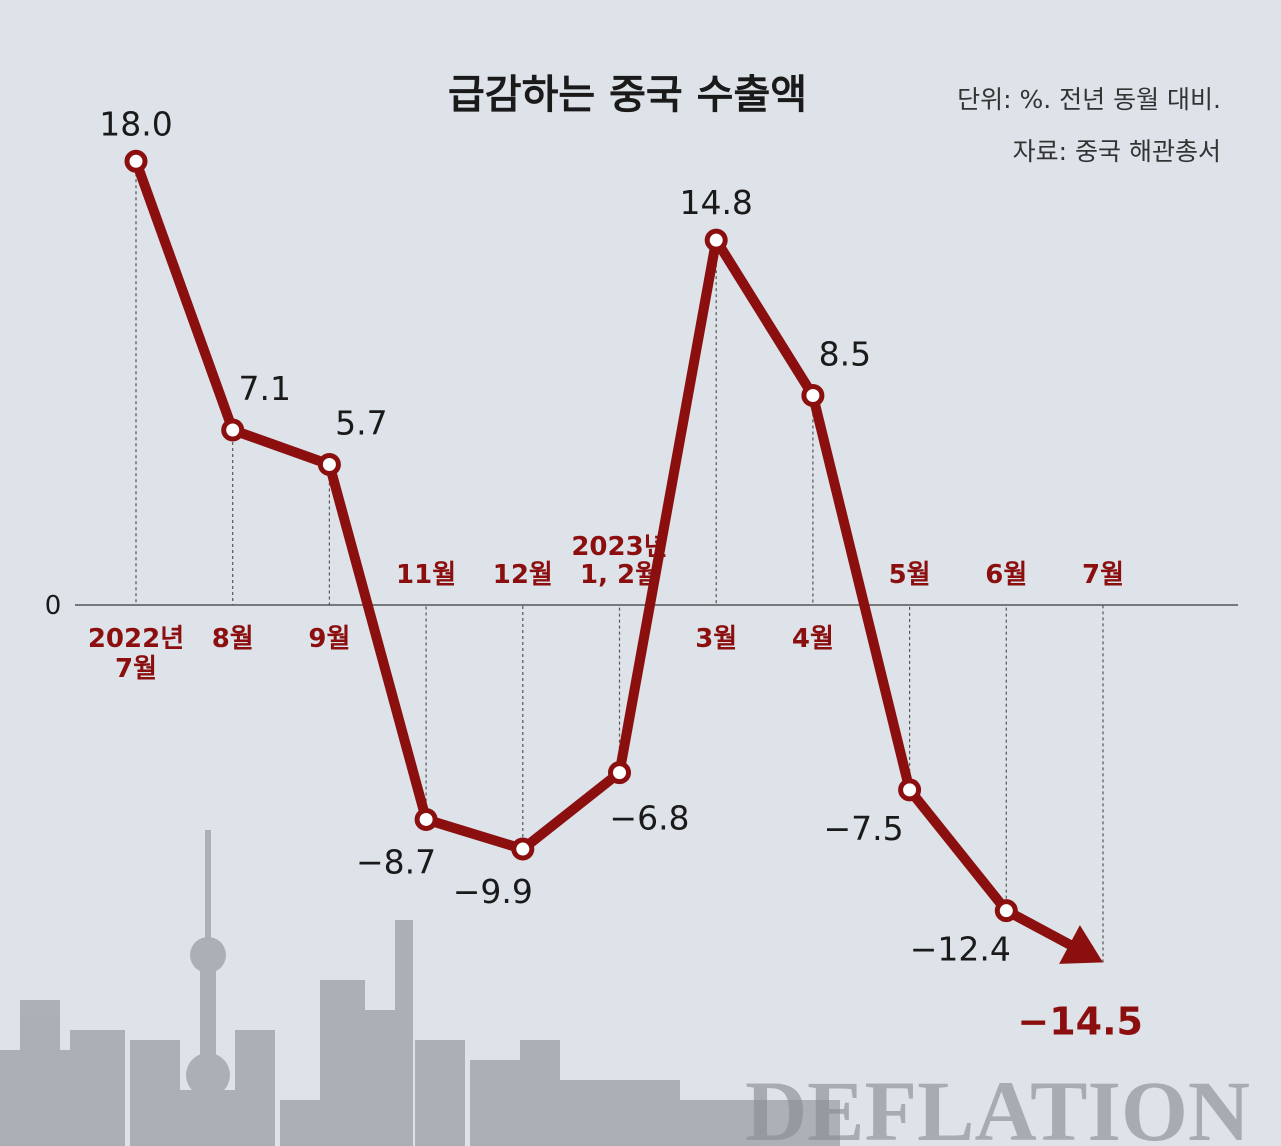 The image size is (1281, 1146). I want to click on category-label: 2022년, so click(136, 639).